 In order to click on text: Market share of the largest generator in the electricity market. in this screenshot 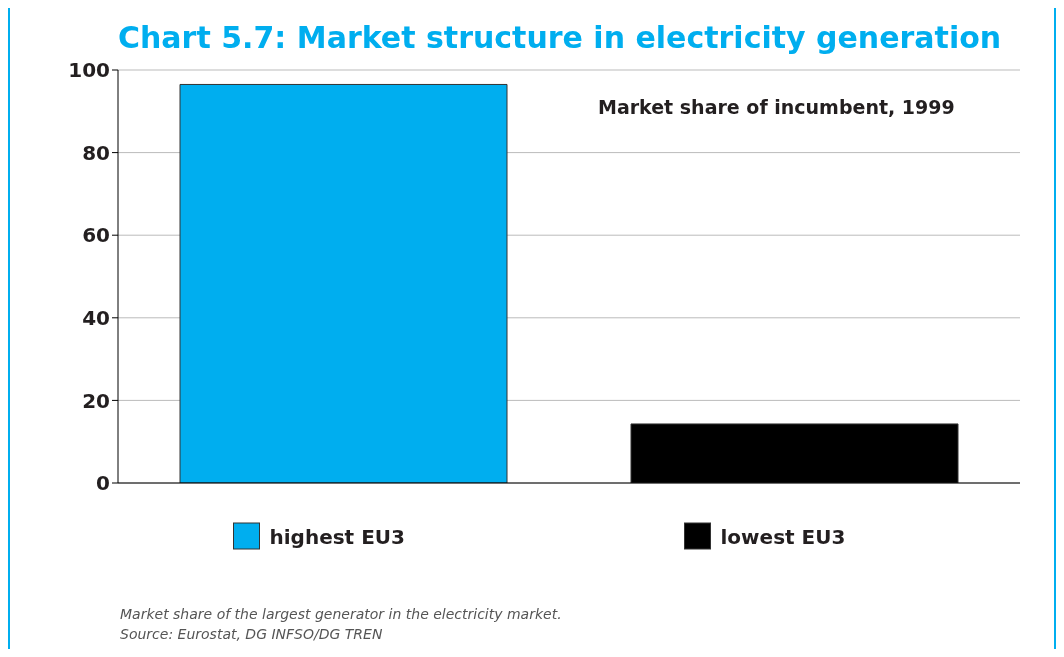, I will do `click(341, 614)`.